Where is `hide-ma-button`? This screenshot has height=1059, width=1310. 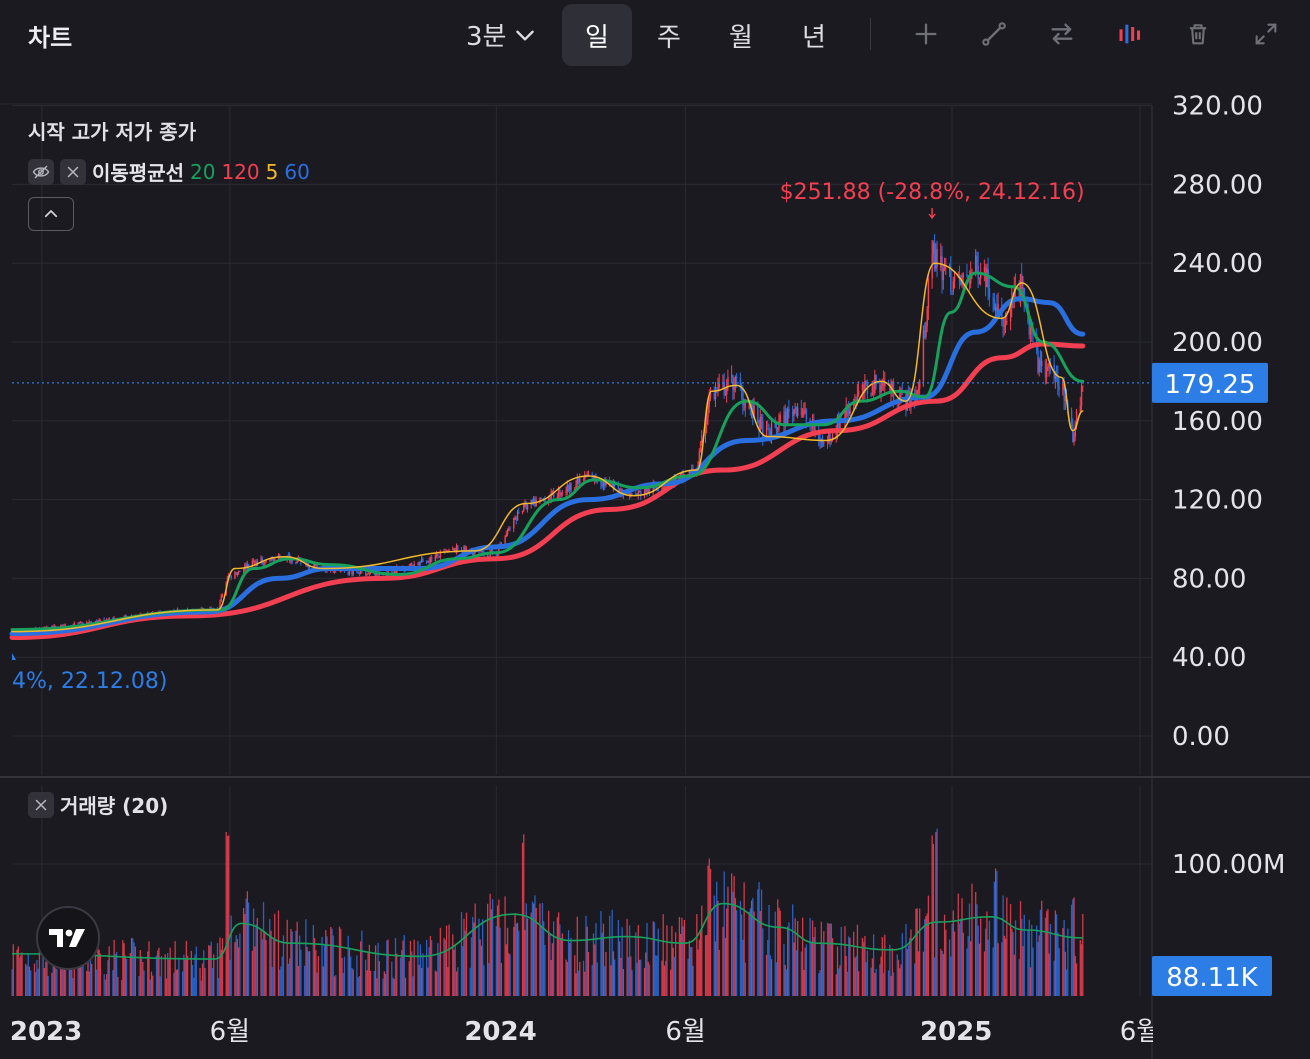 hide-ma-button is located at coordinates (41, 171).